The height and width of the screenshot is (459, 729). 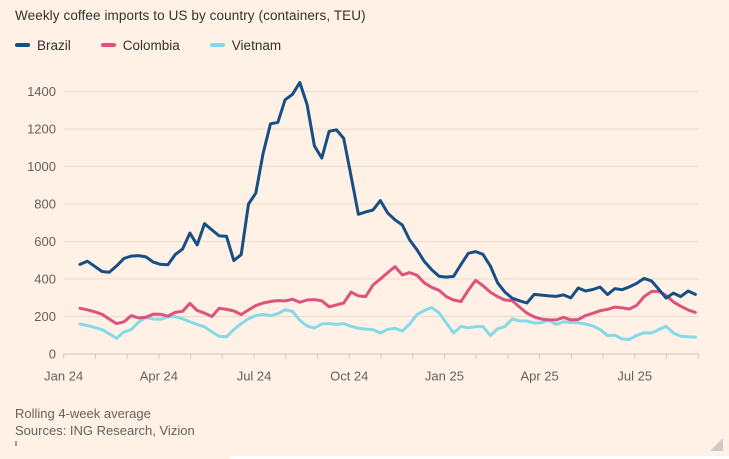 I want to click on bottom-window-strip, so click(x=479, y=457).